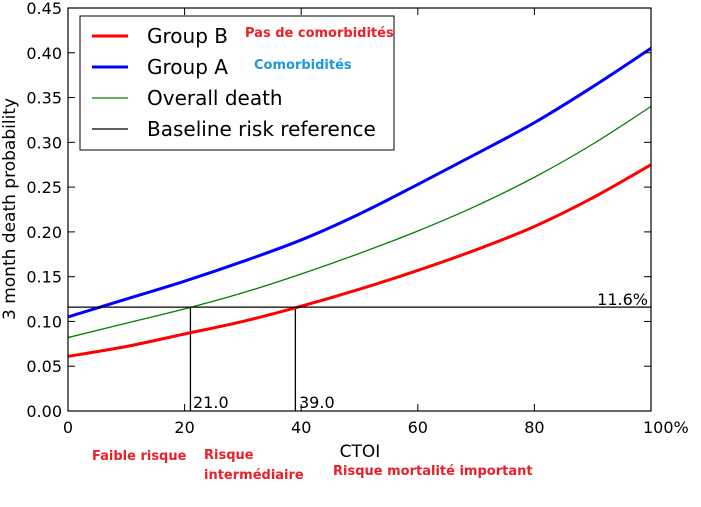 This screenshot has height=507, width=701. I want to click on x-tick-label: 100%, so click(666, 427).